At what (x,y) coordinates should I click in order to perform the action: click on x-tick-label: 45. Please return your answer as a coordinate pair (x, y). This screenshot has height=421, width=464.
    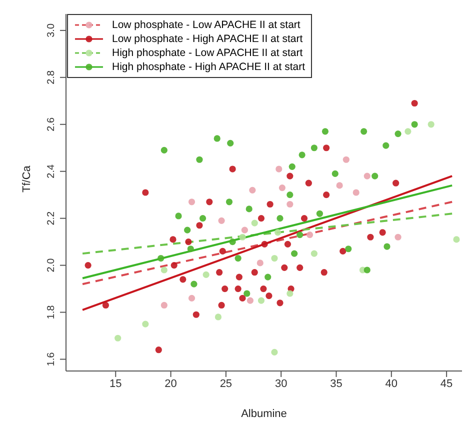
    Looking at the image, I should click on (446, 384).